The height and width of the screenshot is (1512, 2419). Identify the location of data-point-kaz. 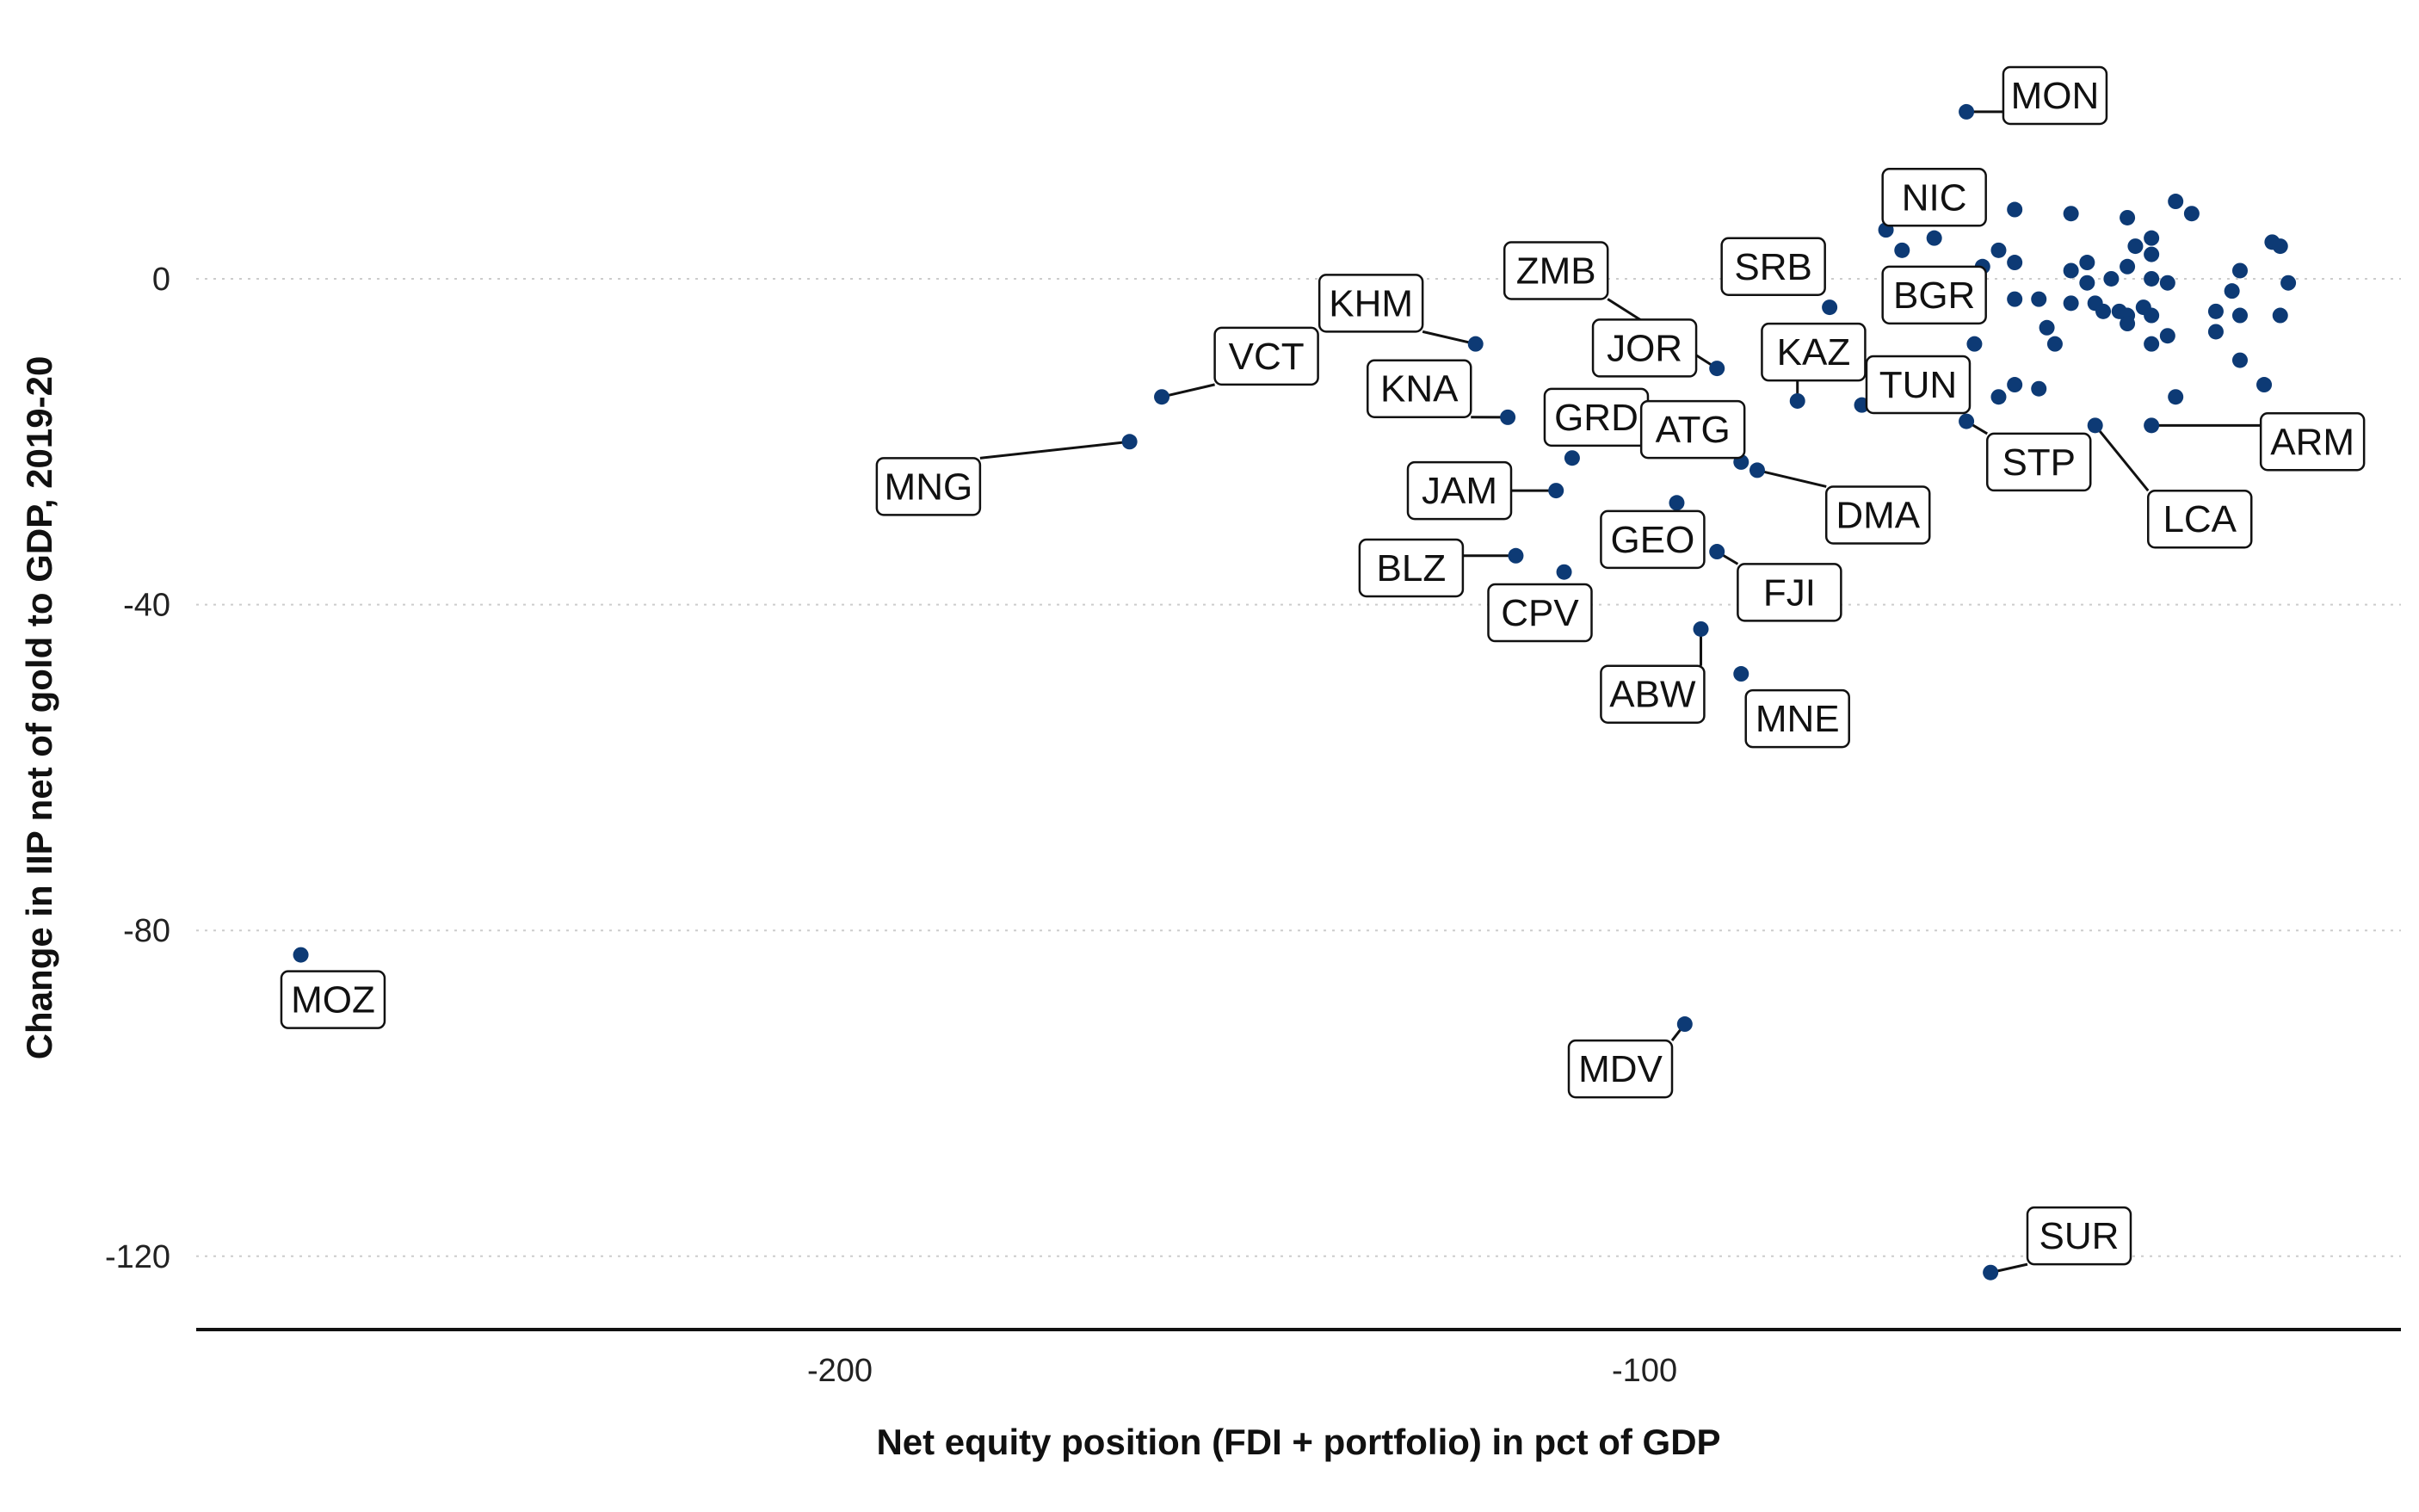
(1797, 401).